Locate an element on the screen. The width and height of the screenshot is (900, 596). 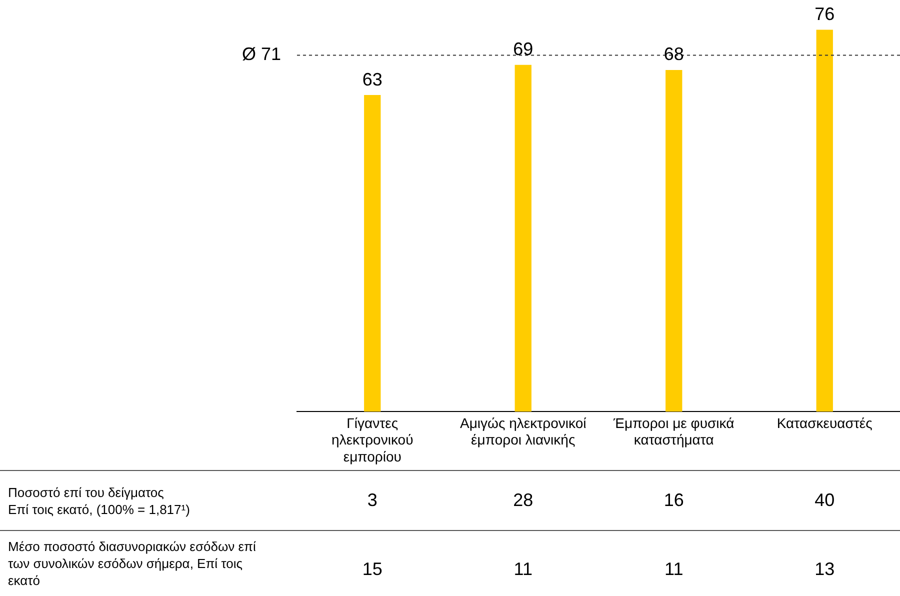
x-tick-label: Γίγαντες ηλεκτρονικού εμπορίου is located at coordinates (373, 439).